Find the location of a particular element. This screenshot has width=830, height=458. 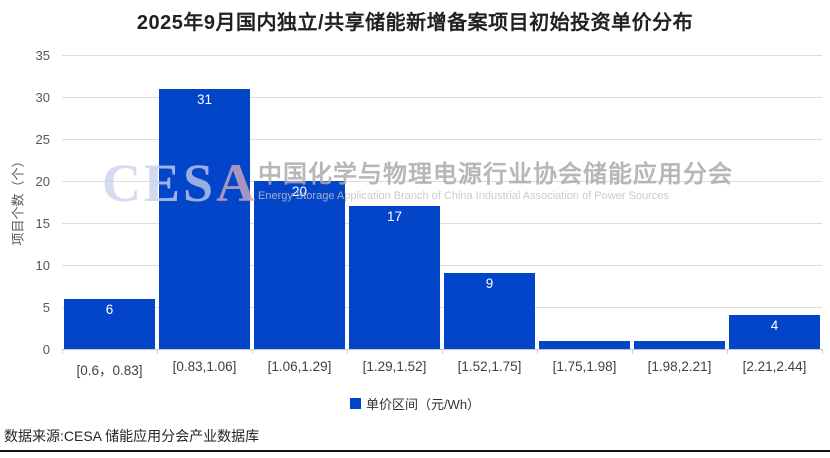

data-source-note: 数据来源:CESA 储能应用分会产业数据库 is located at coordinates (132, 436).